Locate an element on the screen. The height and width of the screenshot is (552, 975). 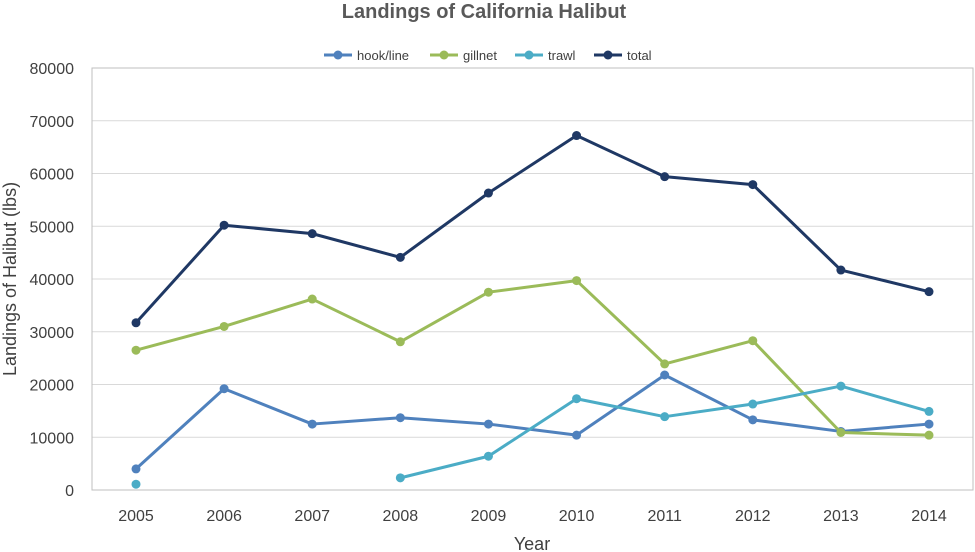
legend-item: total is located at coordinates (623, 55).